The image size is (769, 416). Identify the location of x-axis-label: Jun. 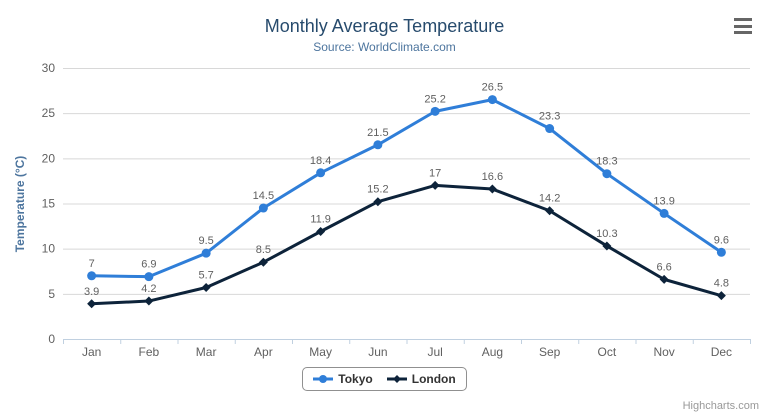
(377, 352).